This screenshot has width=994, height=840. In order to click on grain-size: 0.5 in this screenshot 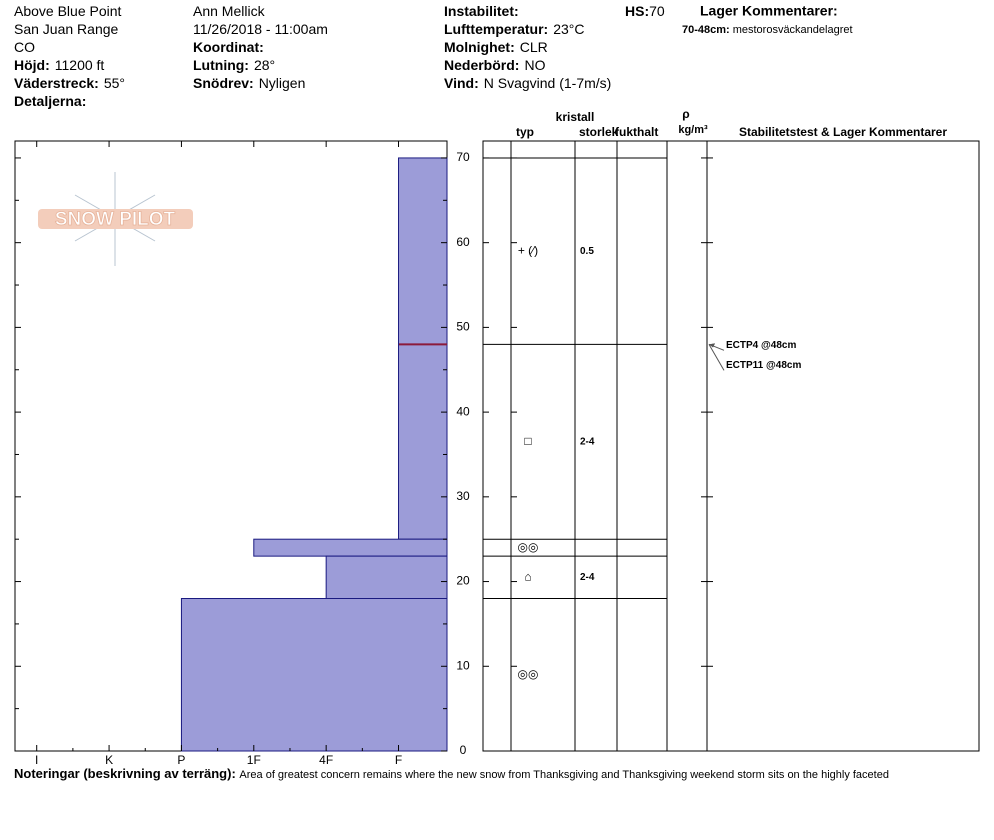, I will do `click(587, 251)`.